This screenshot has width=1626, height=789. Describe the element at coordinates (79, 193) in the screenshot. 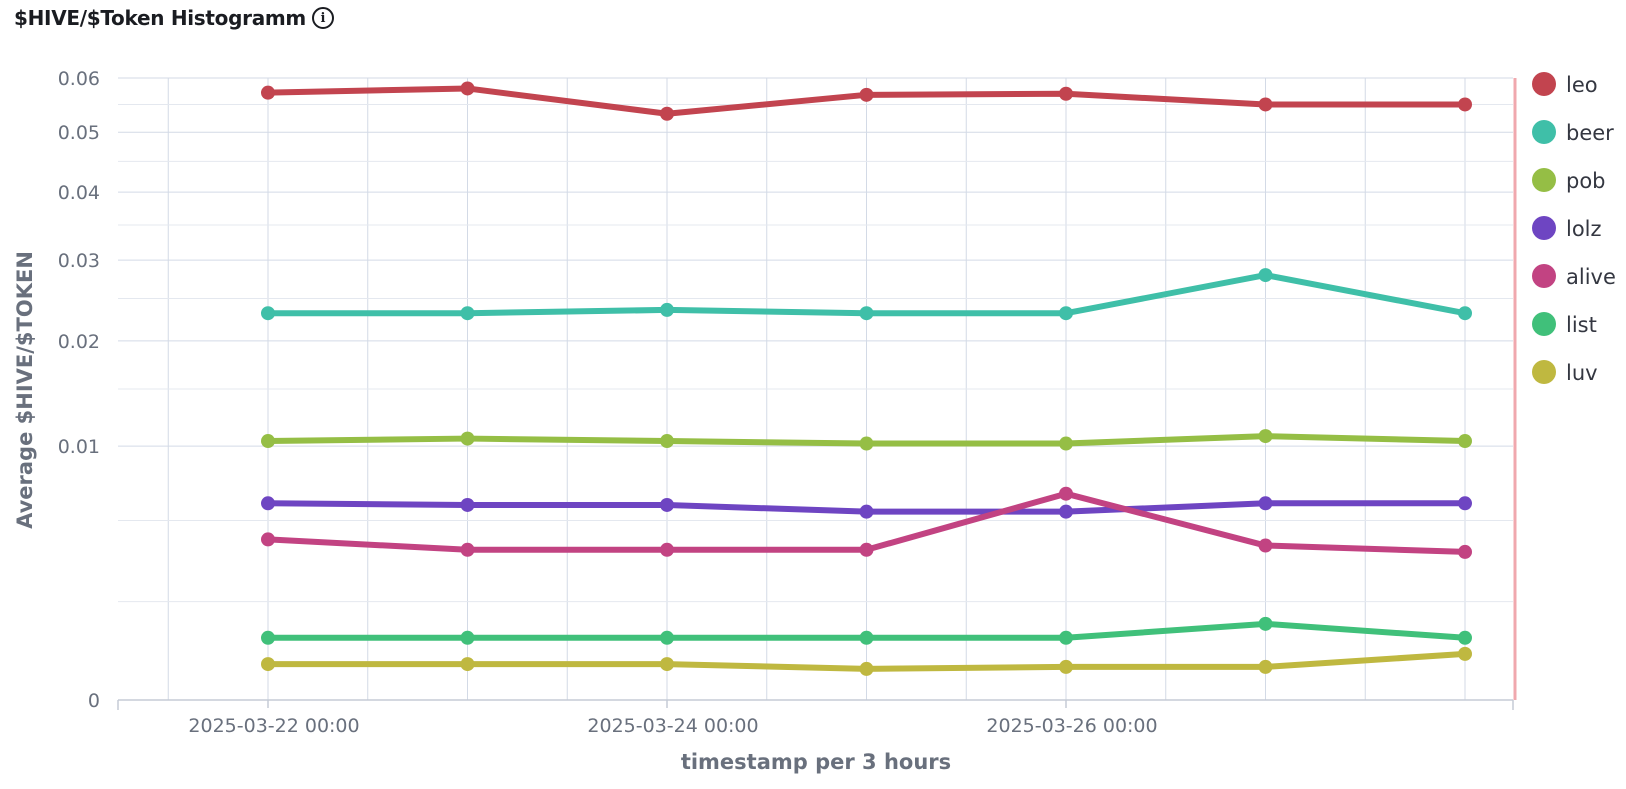

I see `y-tick-label: 0.04` at that location.